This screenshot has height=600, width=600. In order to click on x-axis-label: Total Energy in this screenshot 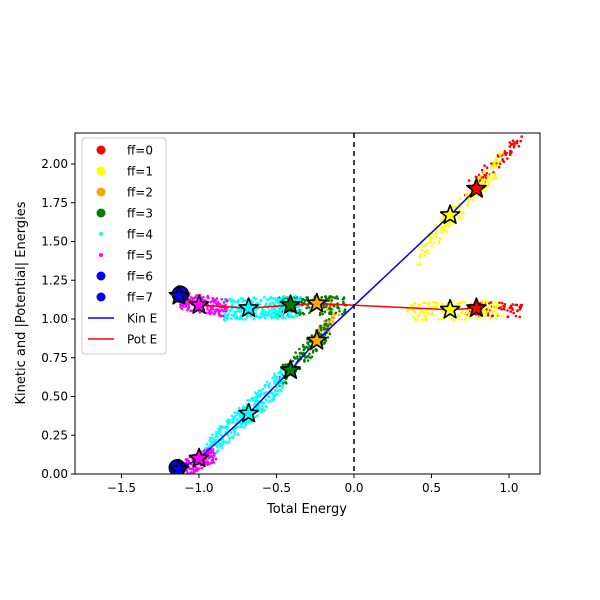, I will do `click(306, 509)`.